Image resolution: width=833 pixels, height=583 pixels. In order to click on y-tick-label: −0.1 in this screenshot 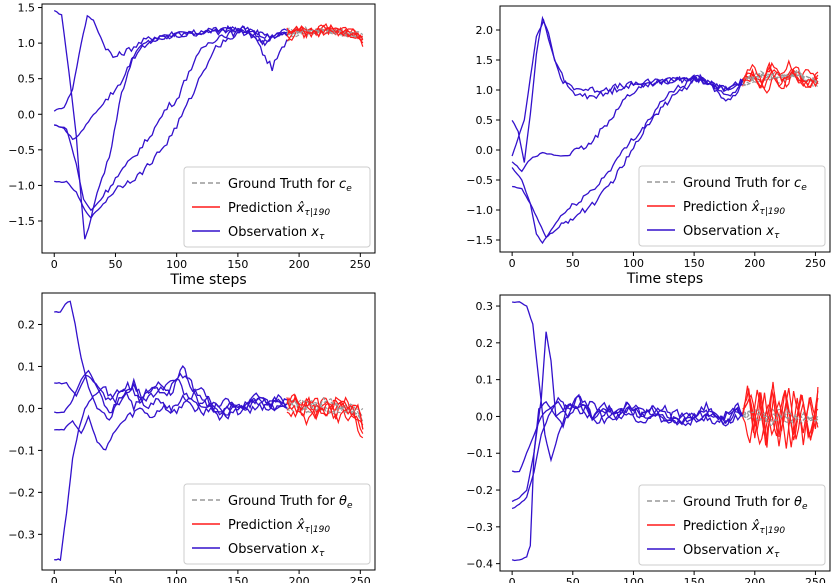, I will do `click(479, 453)`.